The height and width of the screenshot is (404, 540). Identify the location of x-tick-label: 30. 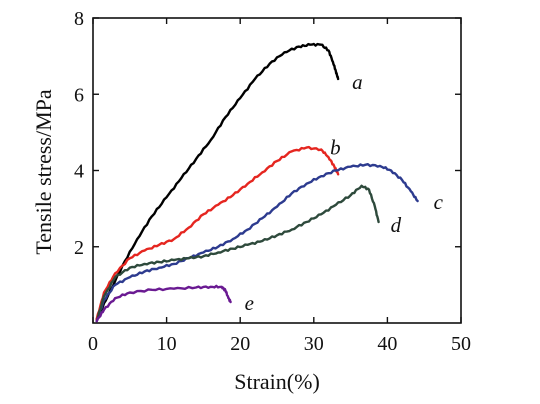
(314, 344).